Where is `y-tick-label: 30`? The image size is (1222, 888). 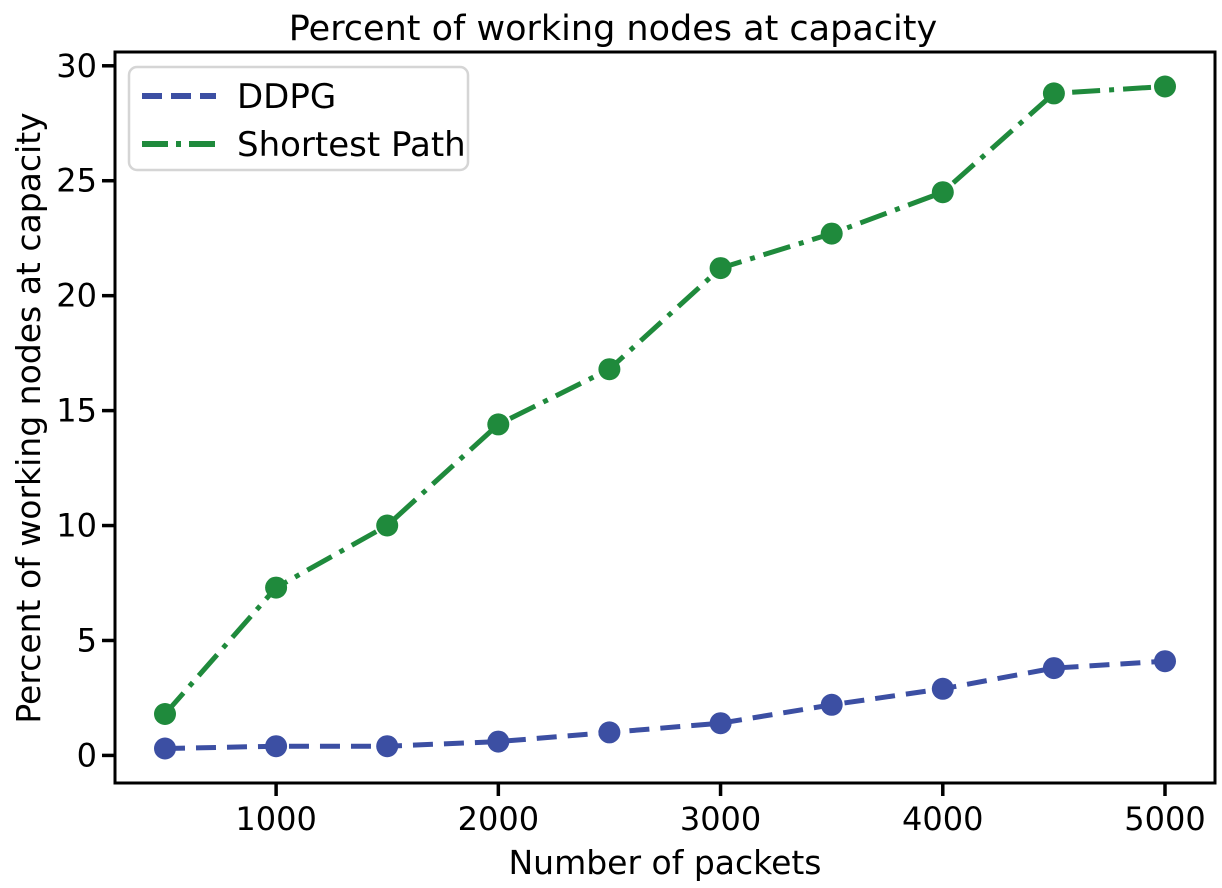
y-tick-label: 30 is located at coordinates (76, 66).